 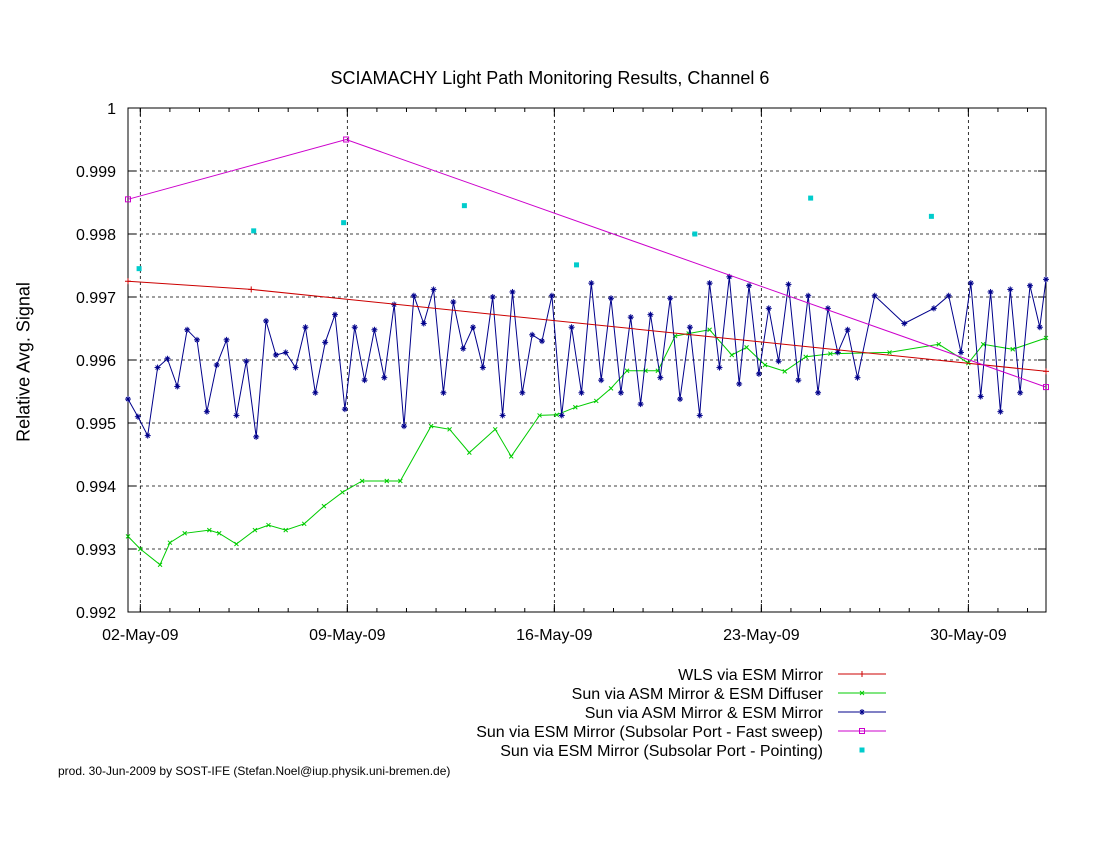 I want to click on series-4-point-box, so click(x=346, y=139).